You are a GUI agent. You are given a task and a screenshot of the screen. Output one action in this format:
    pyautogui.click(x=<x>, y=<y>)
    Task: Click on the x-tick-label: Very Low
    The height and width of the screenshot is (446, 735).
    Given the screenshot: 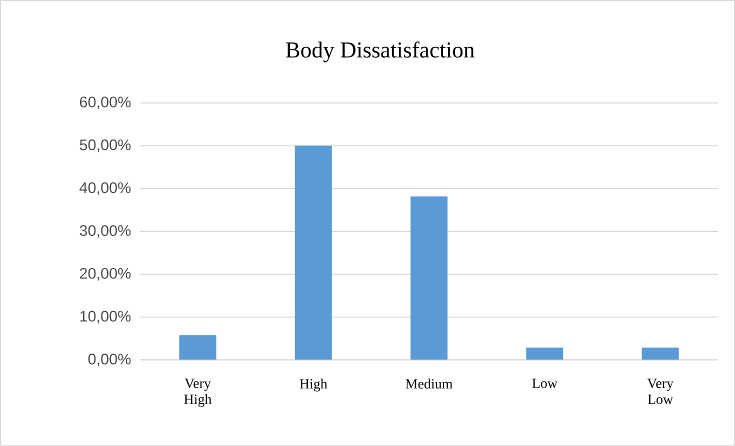 What is the action you would take?
    pyautogui.click(x=660, y=391)
    